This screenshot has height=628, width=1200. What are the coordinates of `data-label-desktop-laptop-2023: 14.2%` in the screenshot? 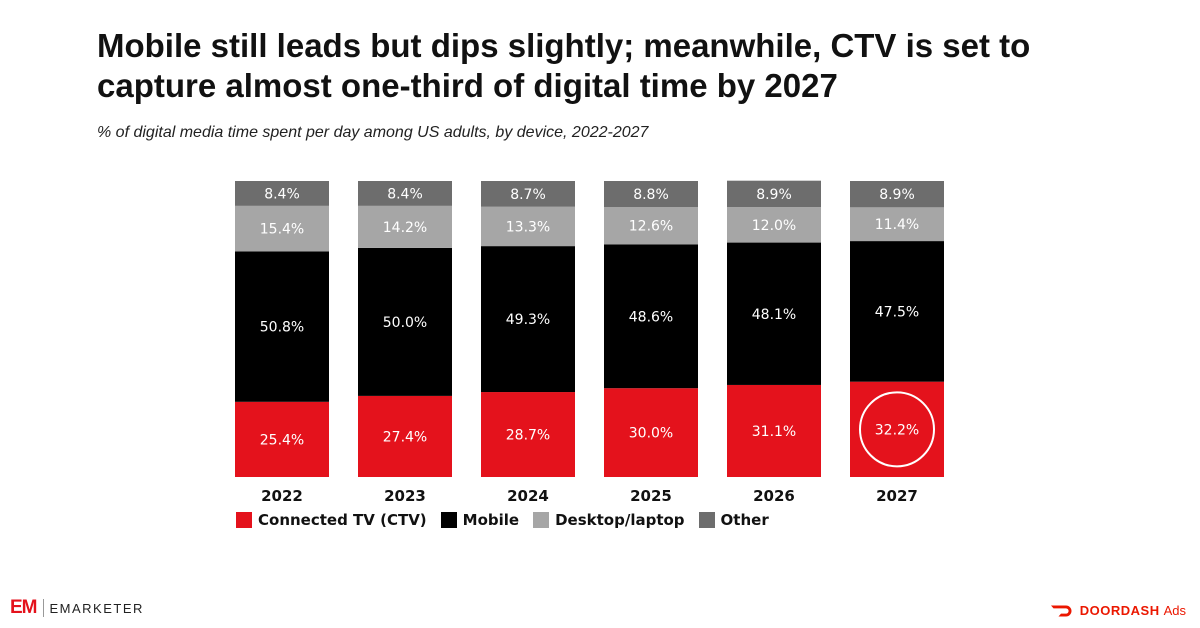 It's located at (405, 228).